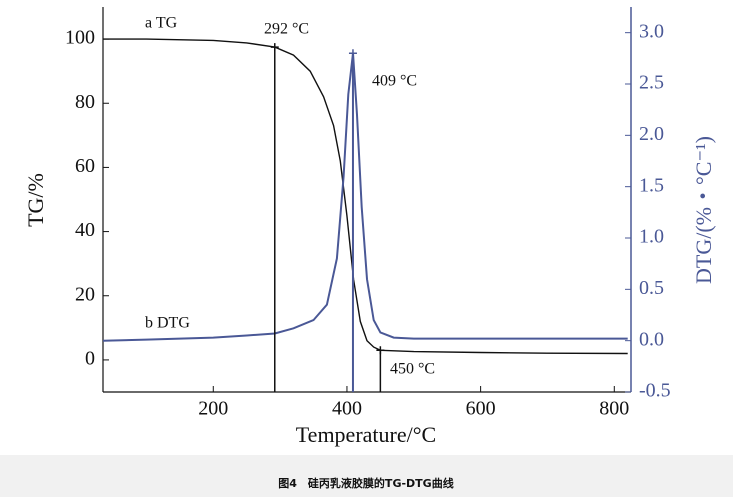 This screenshot has height=497, width=733. What do you see at coordinates (651, 237) in the screenshot?
I see `y2-tick-label: 1.0` at bounding box center [651, 237].